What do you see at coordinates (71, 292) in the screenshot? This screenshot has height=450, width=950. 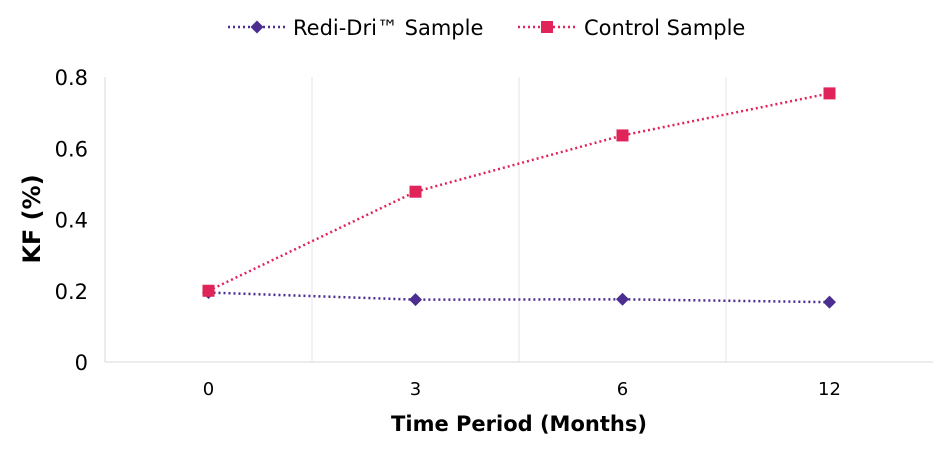 I see `y-tick-label: 0.2` at bounding box center [71, 292].